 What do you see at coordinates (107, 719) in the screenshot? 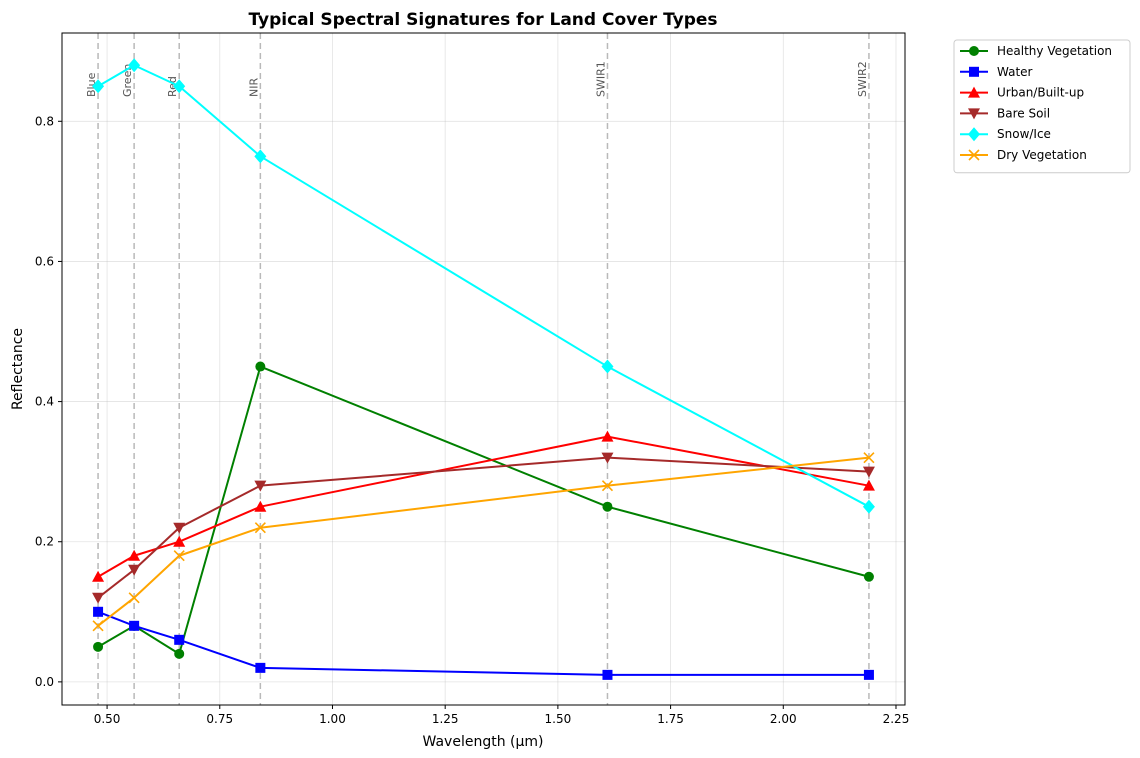
I see `x-tick-label: 0.50` at bounding box center [107, 719].